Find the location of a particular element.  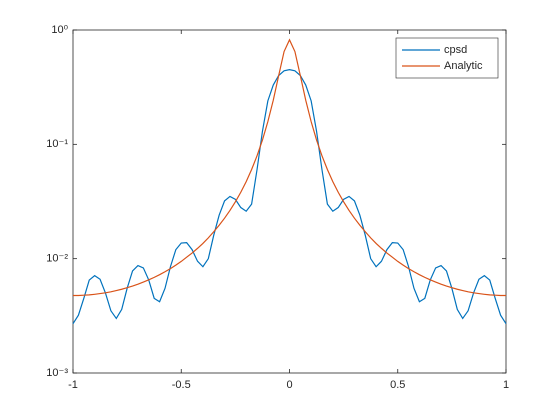

x-tick-label: 0.5 is located at coordinates (397, 385).